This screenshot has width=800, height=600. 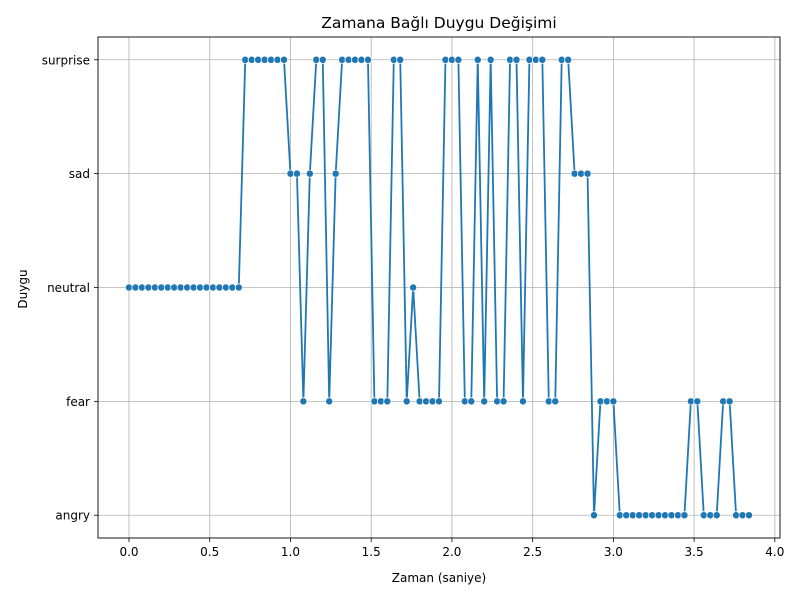 What do you see at coordinates (23, 288) in the screenshot?
I see `y-axis-title: Duygu` at bounding box center [23, 288].